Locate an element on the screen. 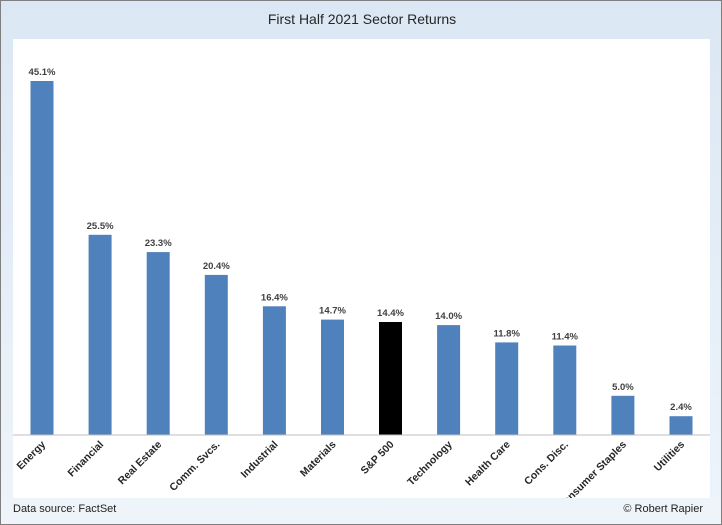 Image resolution: width=722 pixels, height=525 pixels. category-label: Technology is located at coordinates (430, 464).